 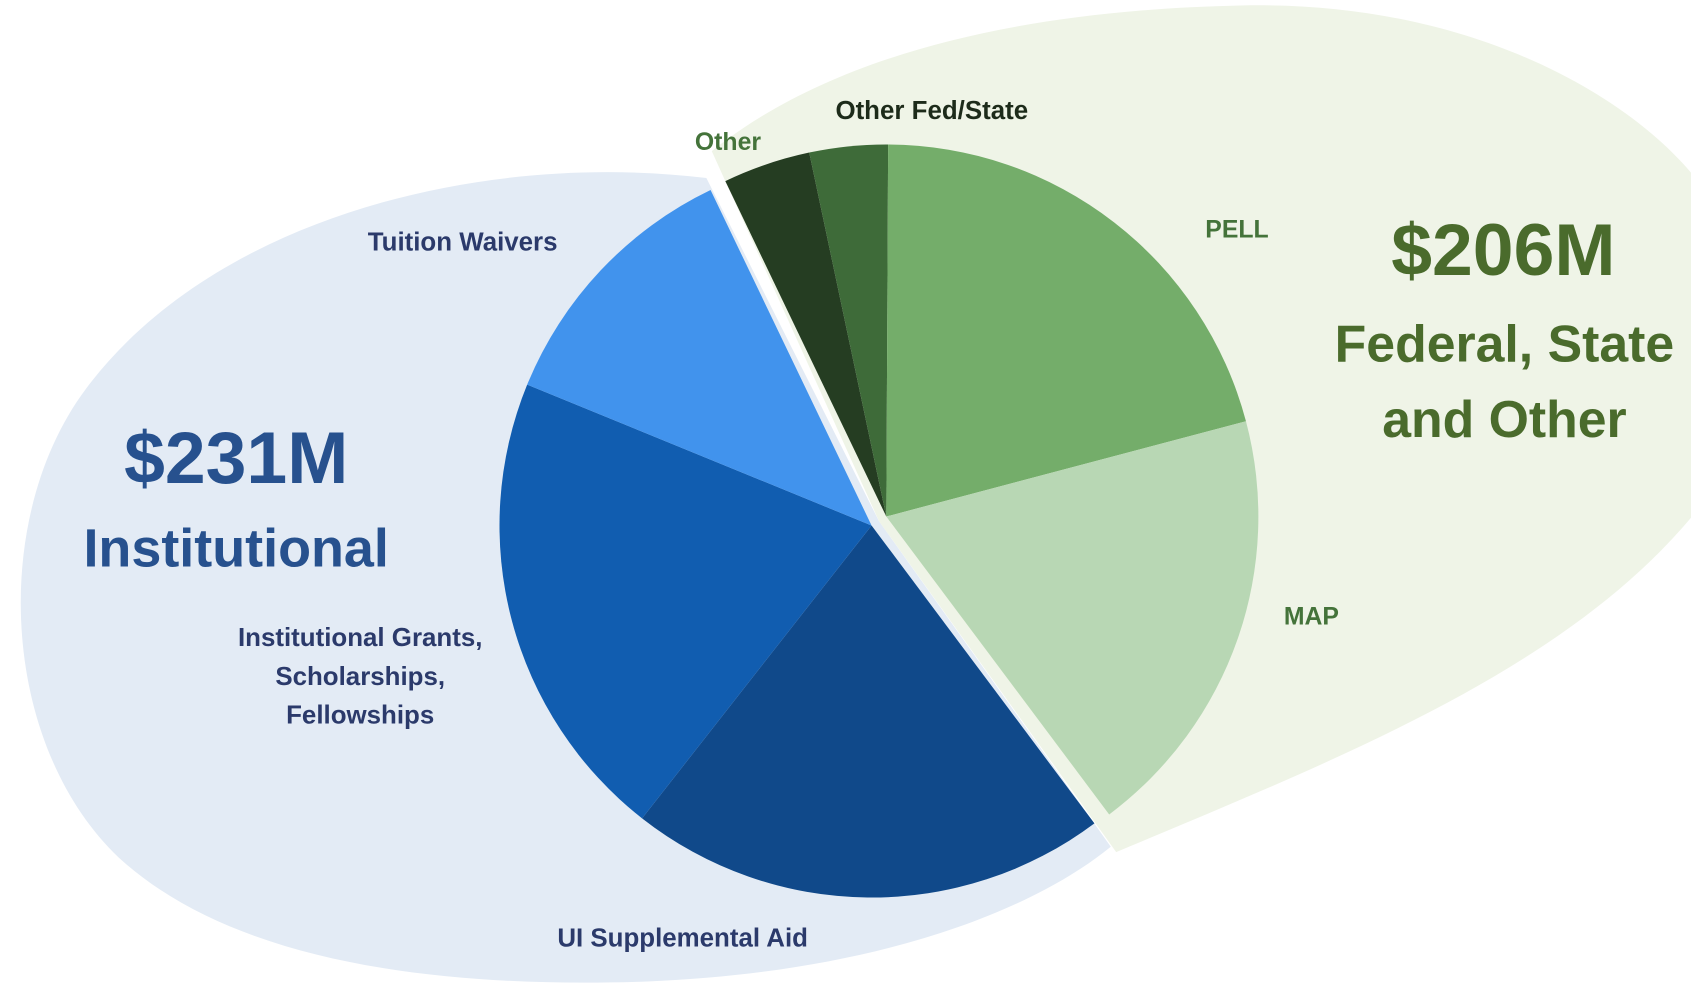 What do you see at coordinates (463, 243) in the screenshot?
I see `slice-label: Tuition Waivers` at bounding box center [463, 243].